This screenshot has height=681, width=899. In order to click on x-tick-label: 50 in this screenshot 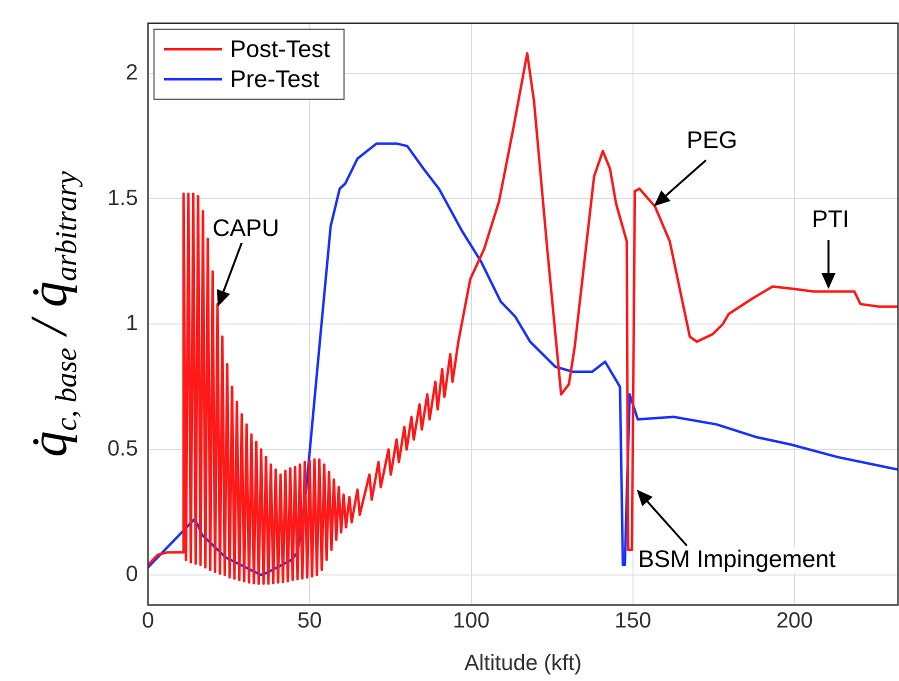, I will do `click(309, 619)`.